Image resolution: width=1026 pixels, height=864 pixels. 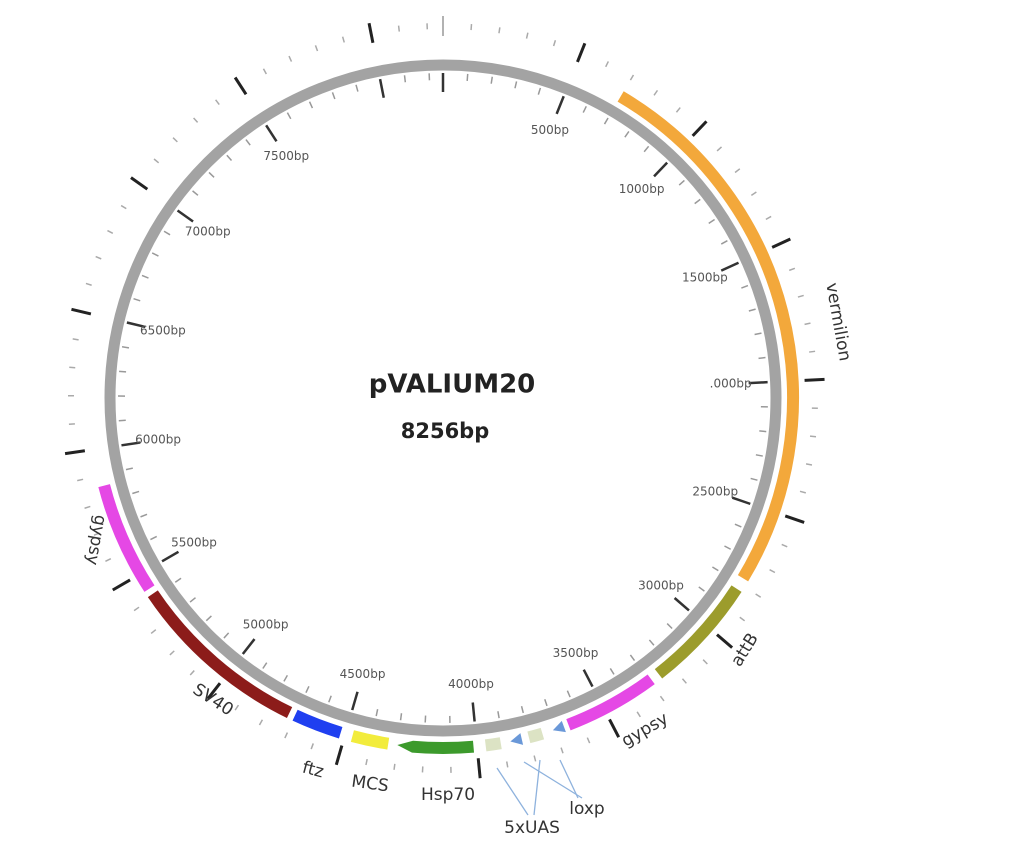 What do you see at coordinates (471, 684) in the screenshot?
I see `position-label: 4000bp` at bounding box center [471, 684].